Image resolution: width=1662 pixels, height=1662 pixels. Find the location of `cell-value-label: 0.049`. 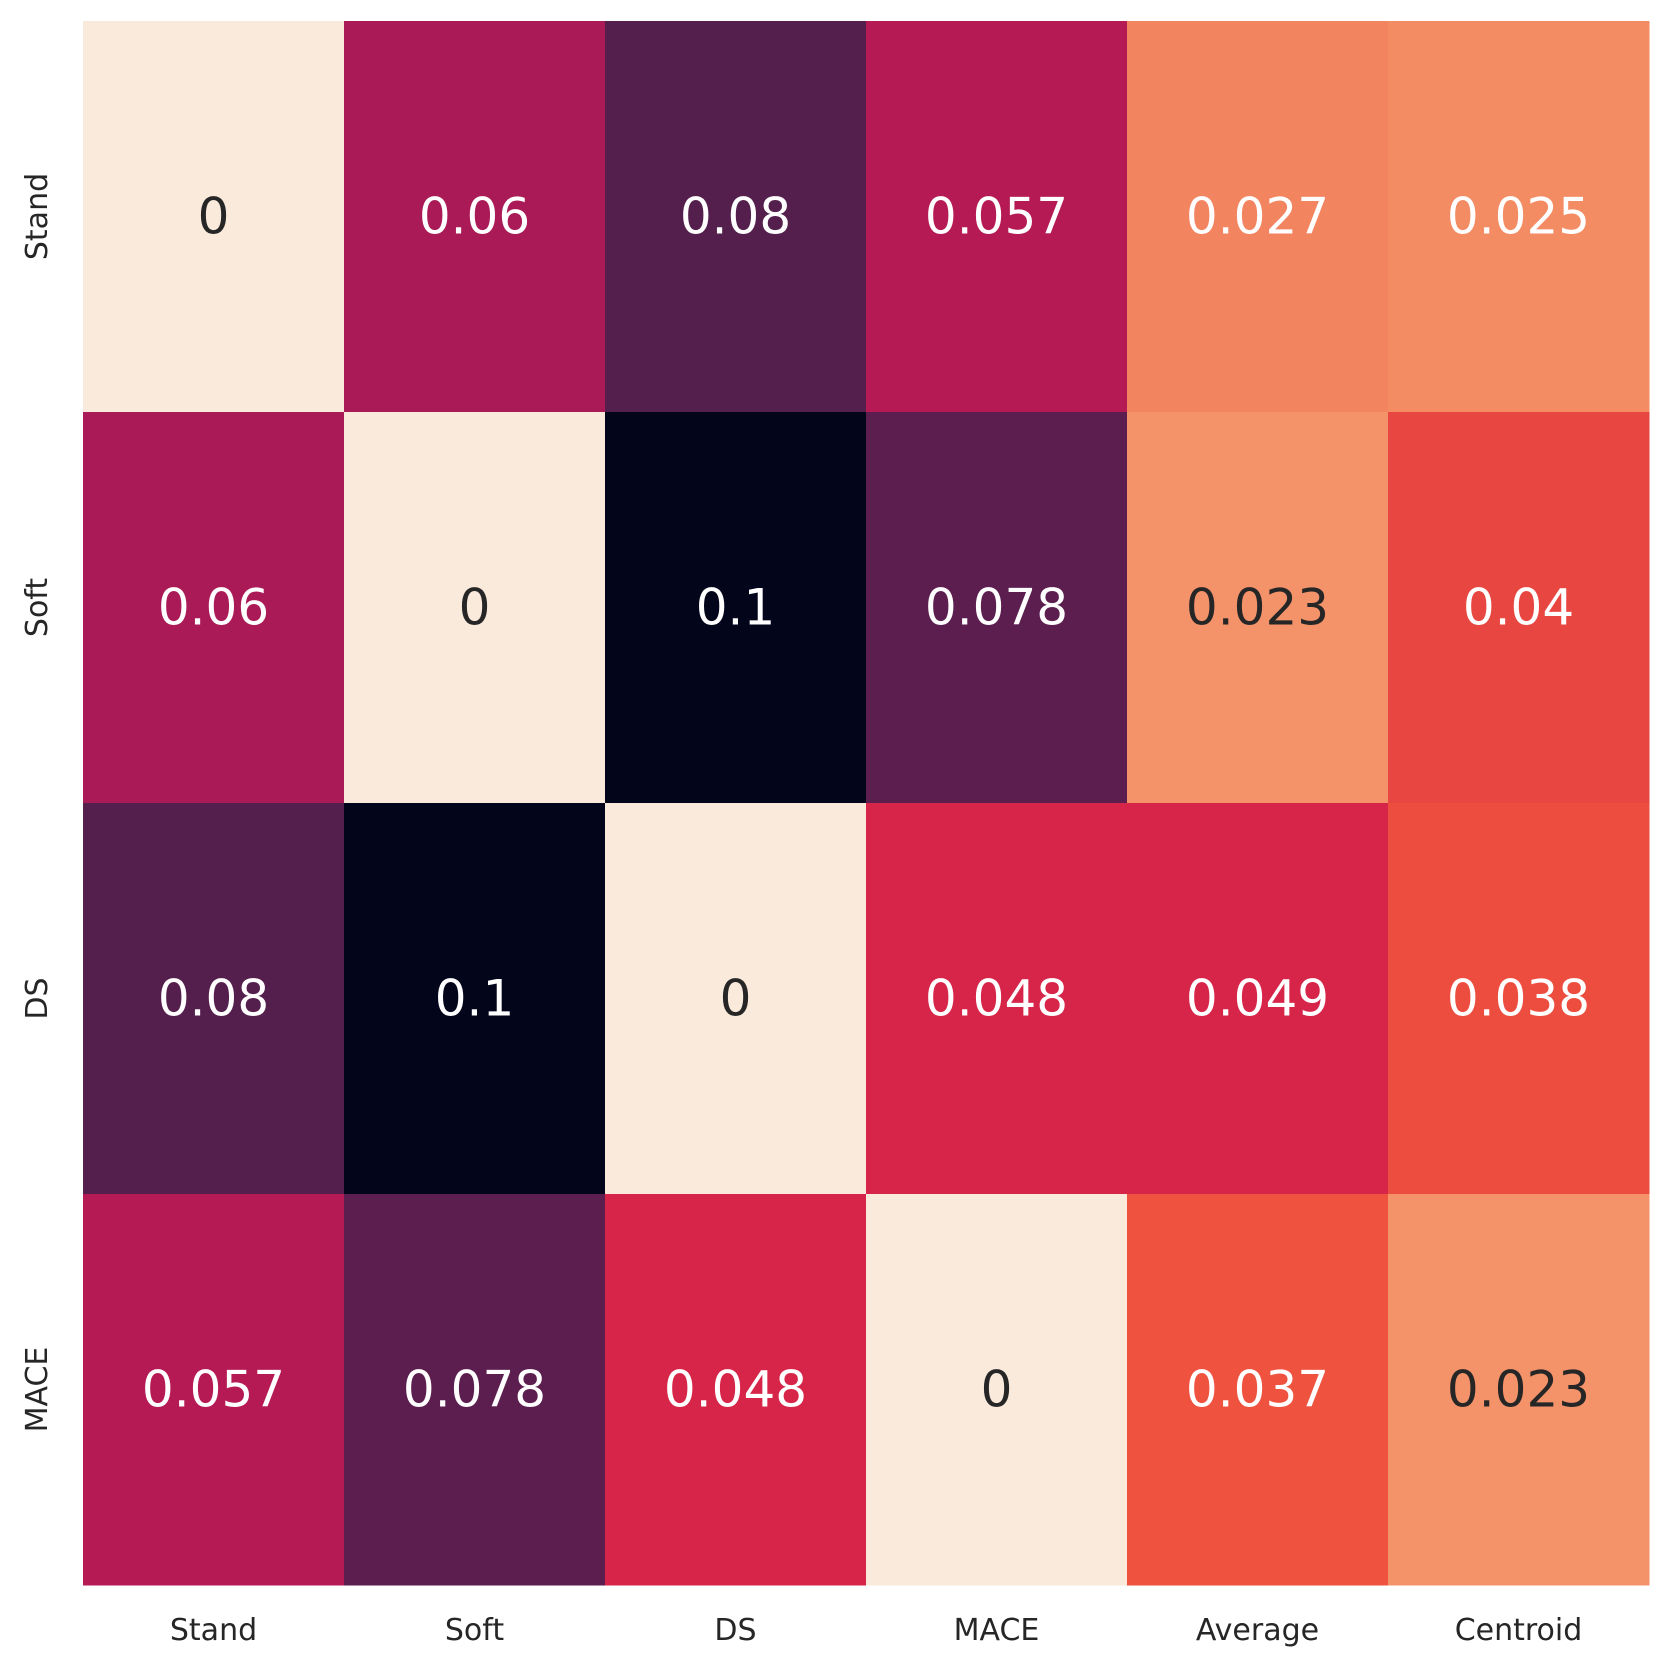

cell-value-label: 0.049 is located at coordinates (1257, 999).